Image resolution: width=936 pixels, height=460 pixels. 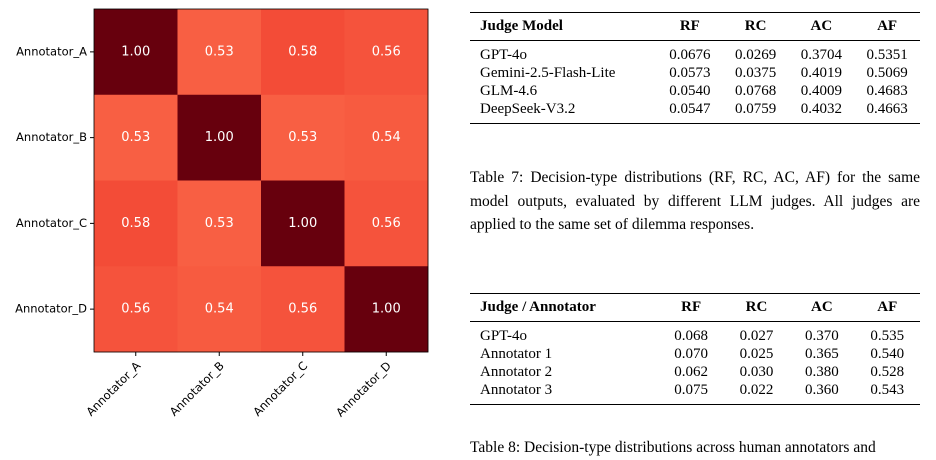 What do you see at coordinates (691, 353) in the screenshot?
I see `table-cell: 0.070` at bounding box center [691, 353].